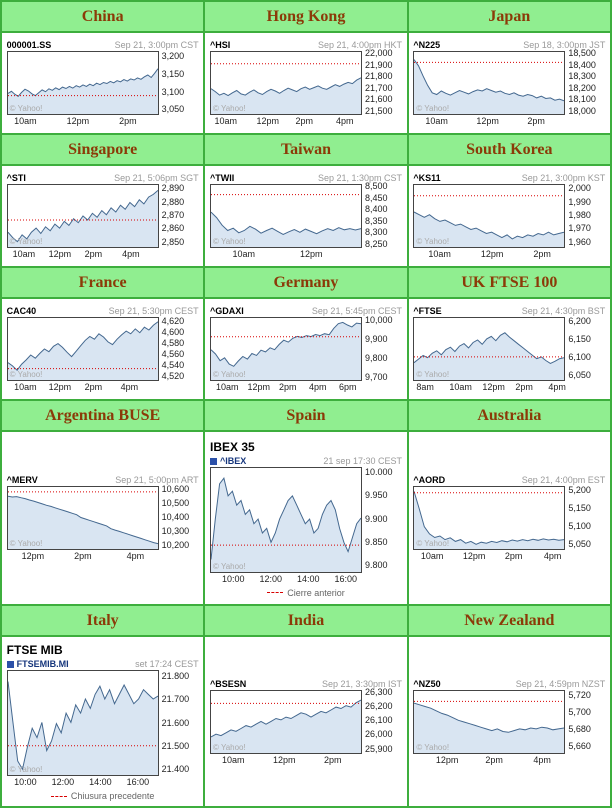 Image resolution: width=612 pixels, height=808 pixels. I want to click on y-axis-label: 5,200, so click(579, 490).